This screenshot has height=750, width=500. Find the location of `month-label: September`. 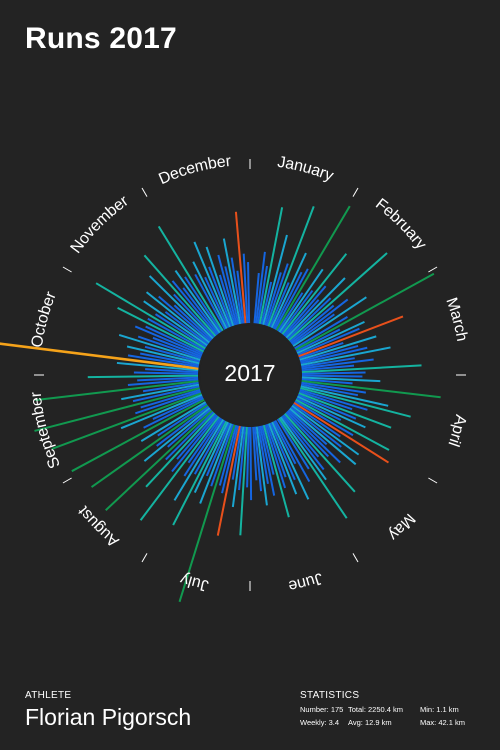

month-label: September is located at coordinates (46, 430).